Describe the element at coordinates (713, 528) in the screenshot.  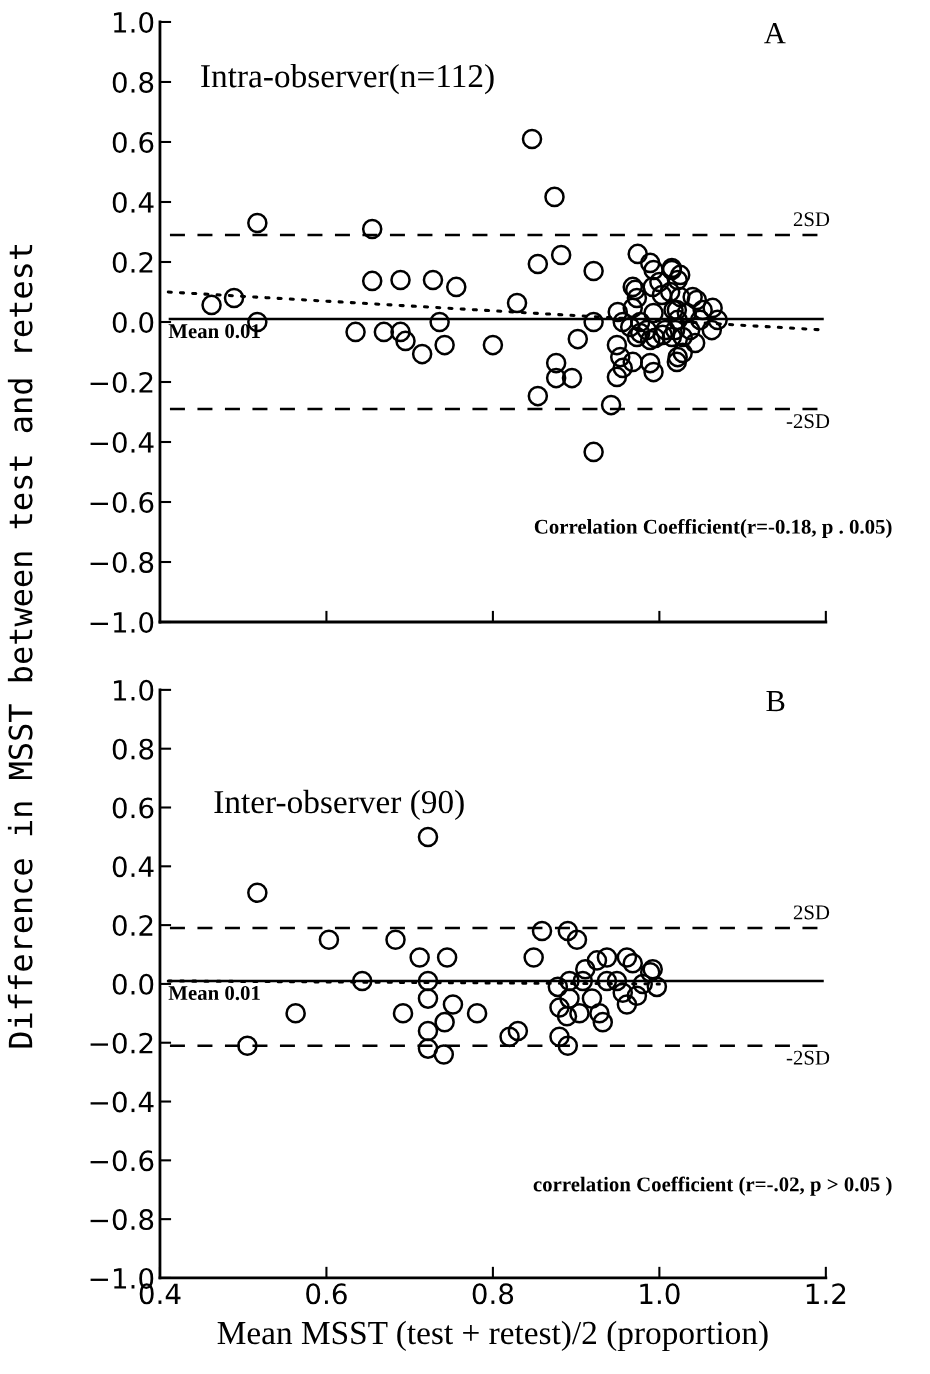
I see `annotation: Correlation Coefficient(r=-0.18, p . 0.05)` at that location.